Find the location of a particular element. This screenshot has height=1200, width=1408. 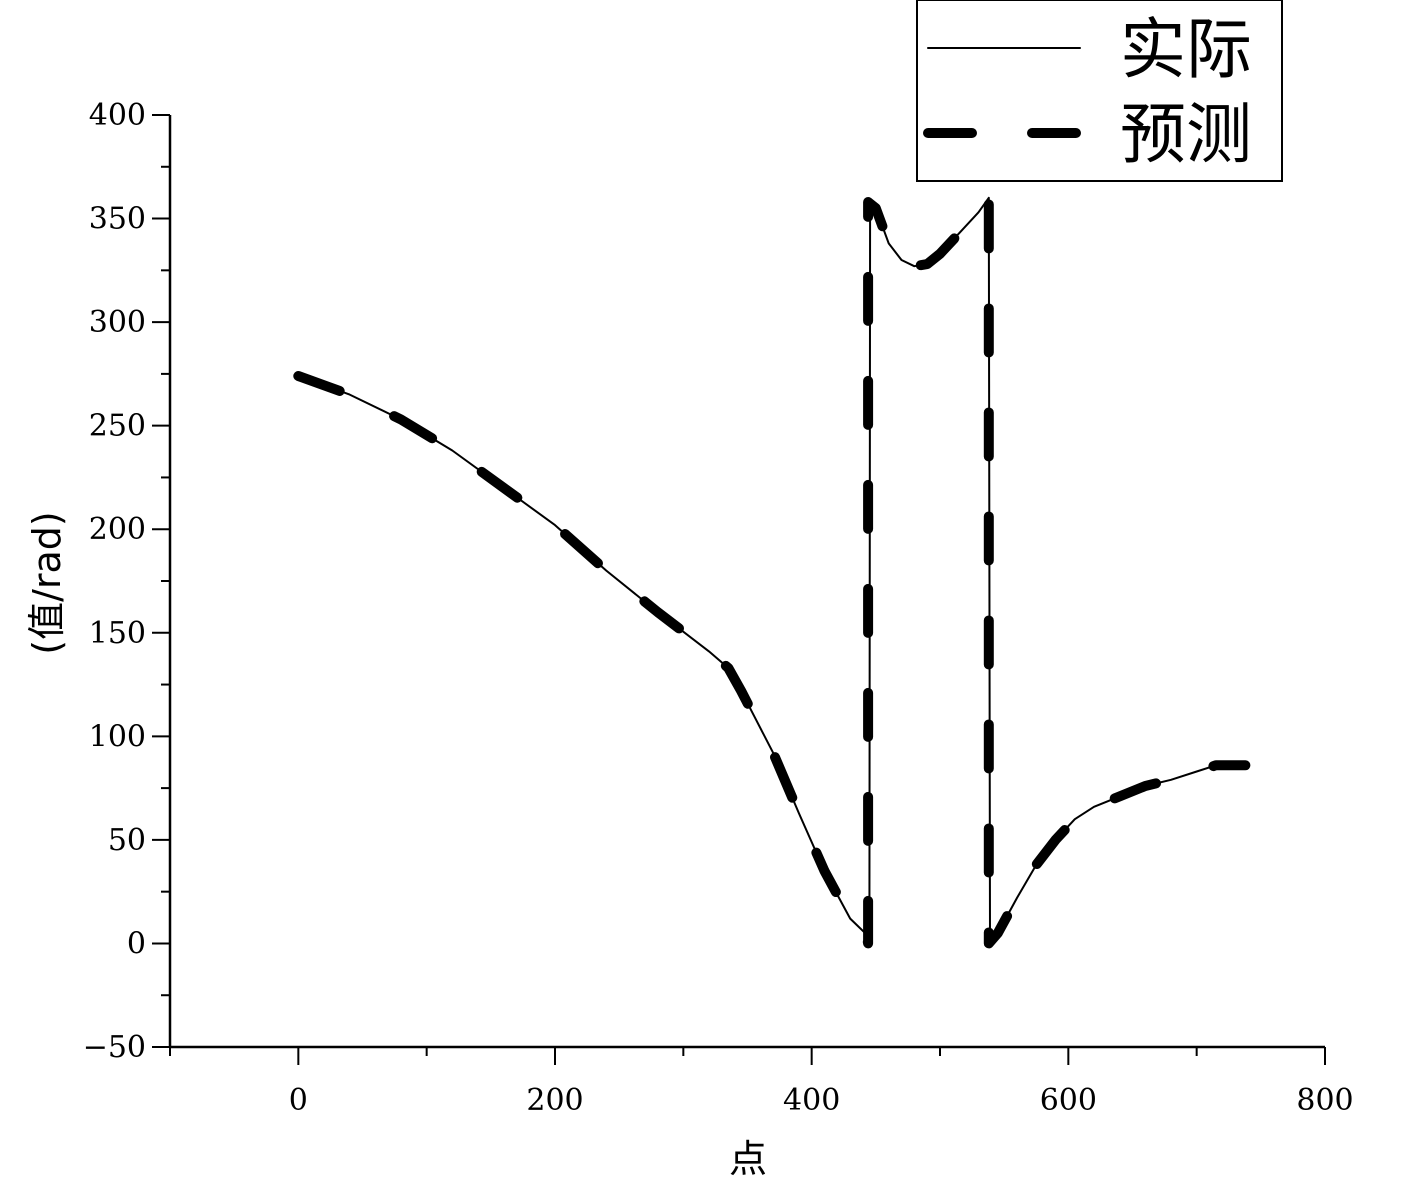

y-tick-label: 150 is located at coordinates (117, 633).